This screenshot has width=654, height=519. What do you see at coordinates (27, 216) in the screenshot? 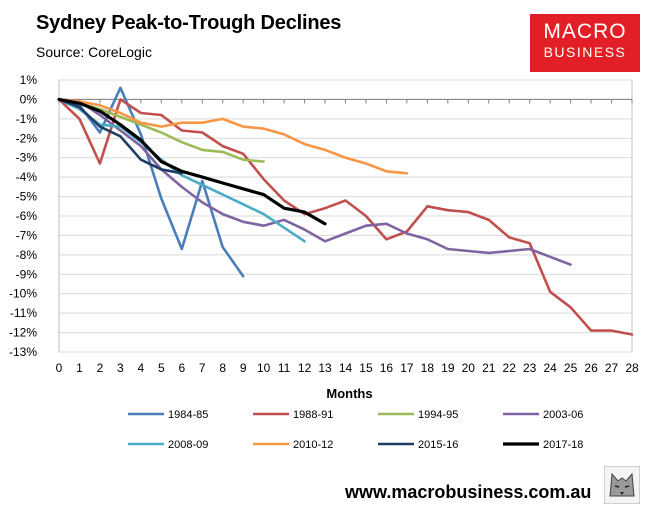
I see `y-tick-label: -6%` at bounding box center [27, 216].